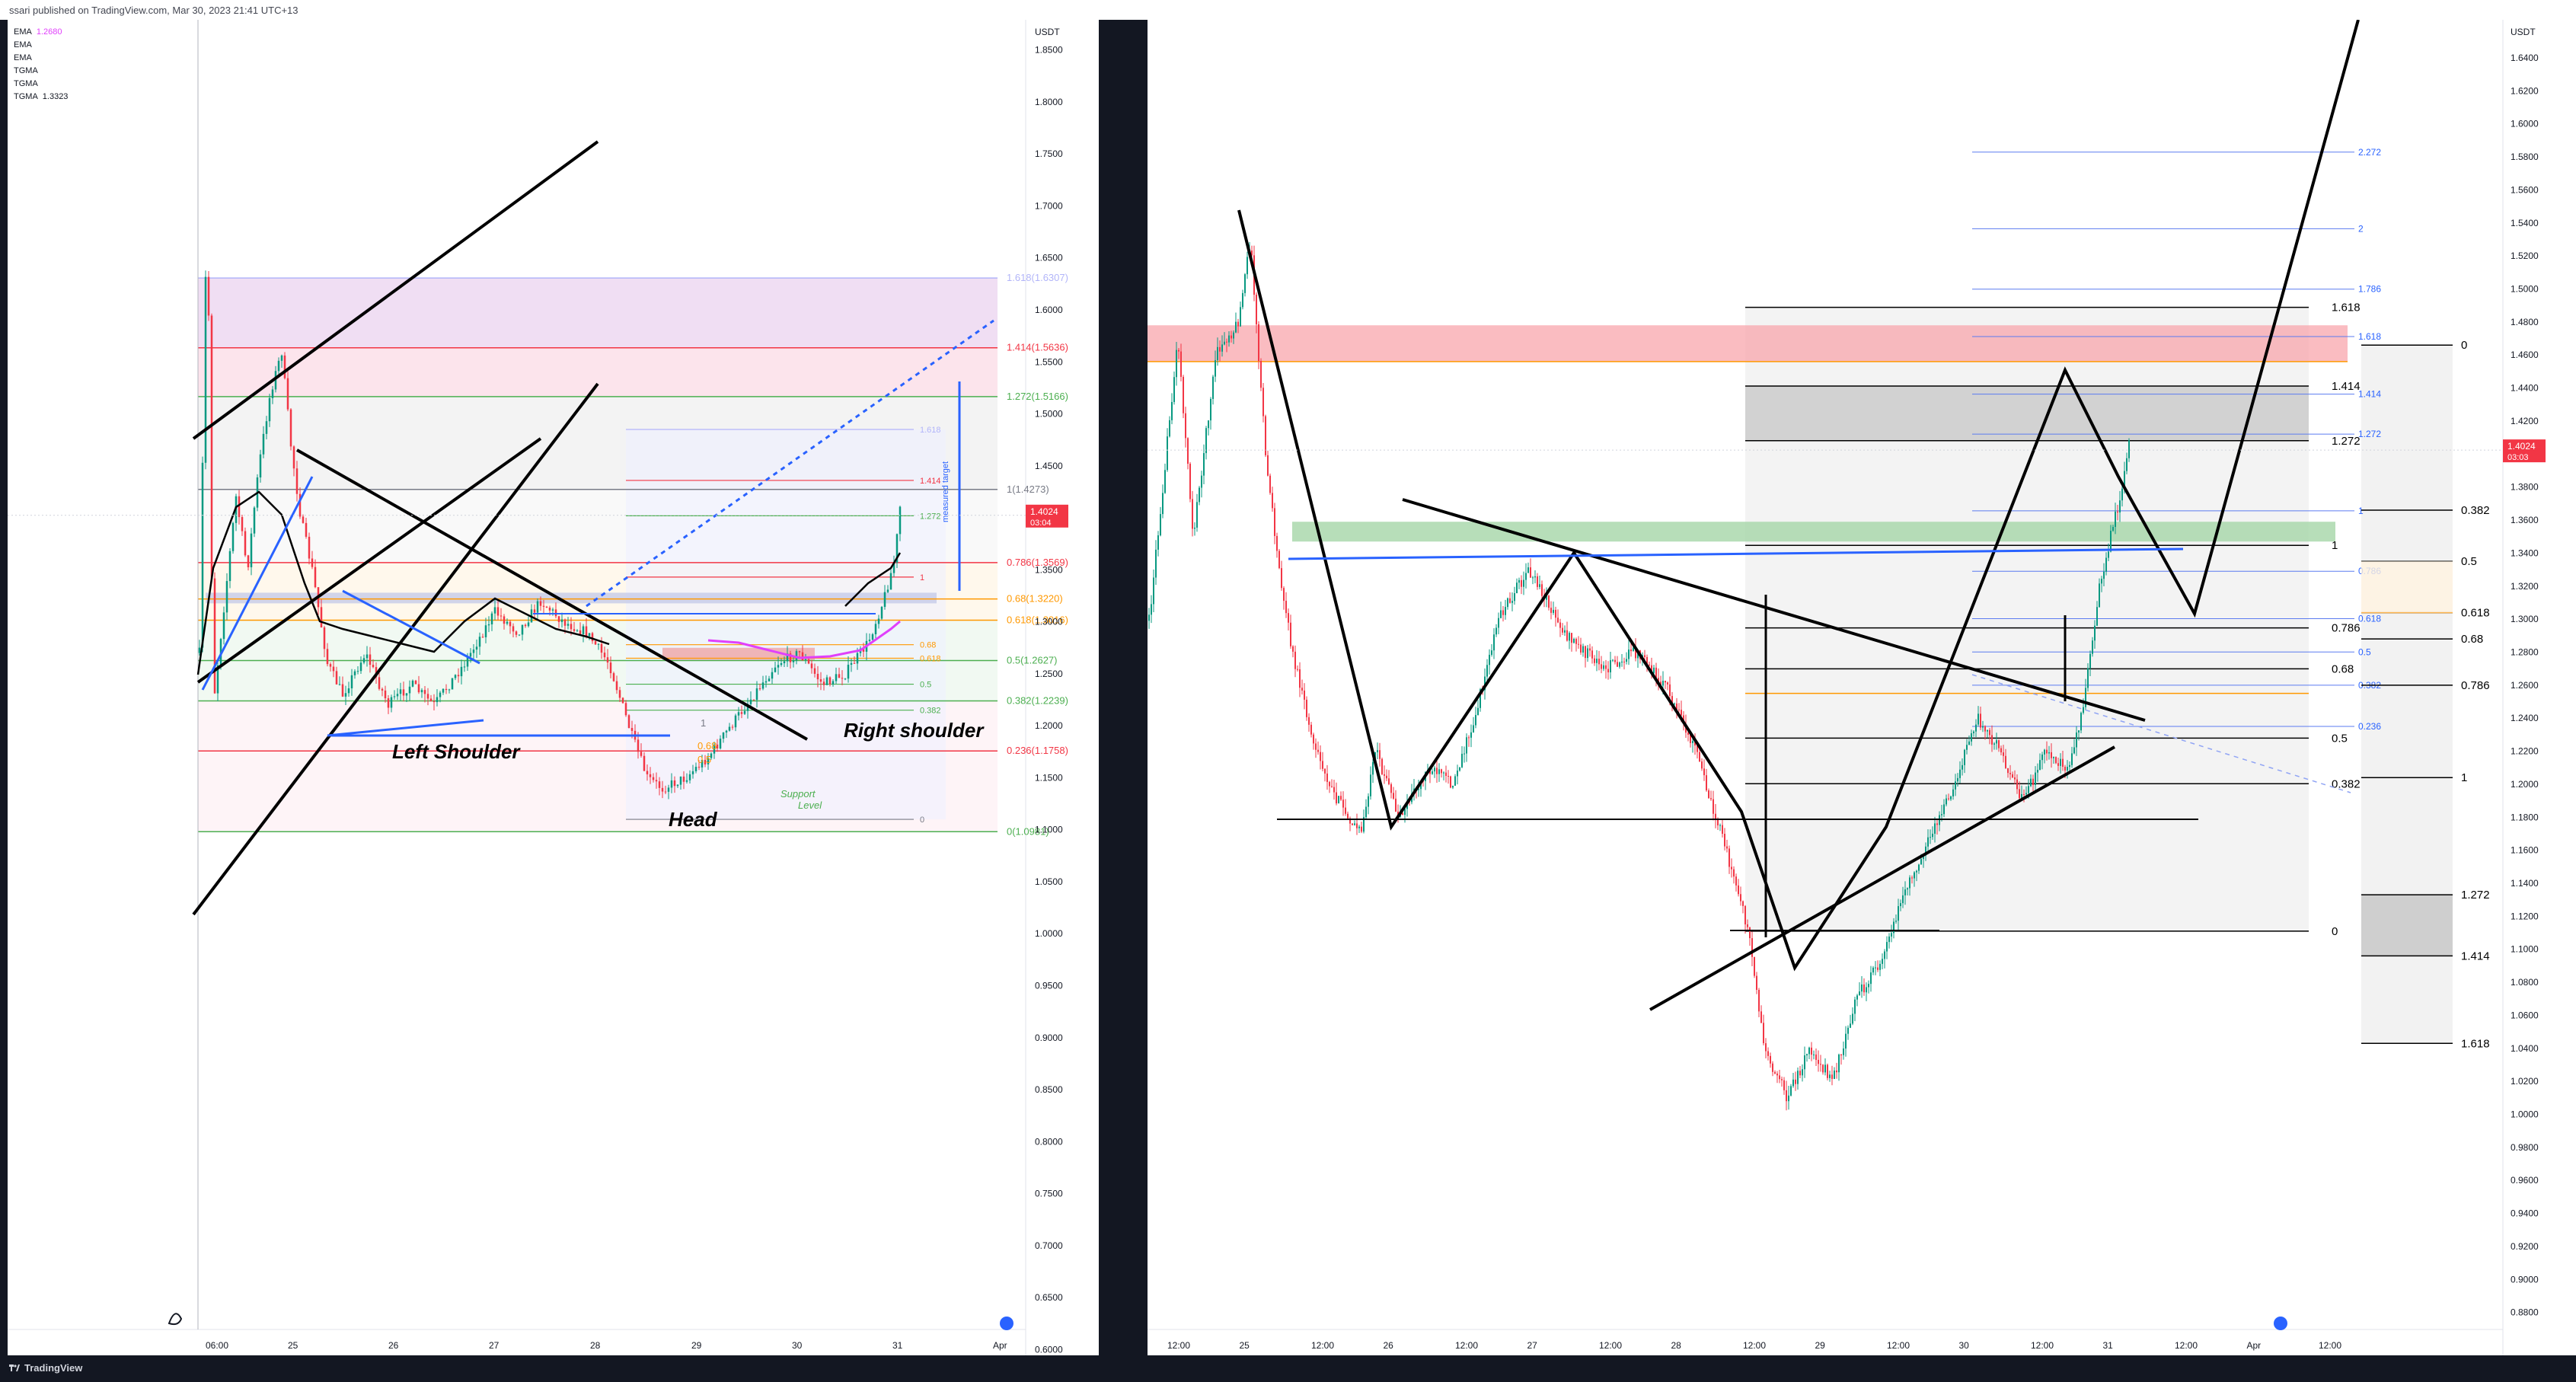  I want to click on price-tick-label: 1.4400, so click(2525, 388).